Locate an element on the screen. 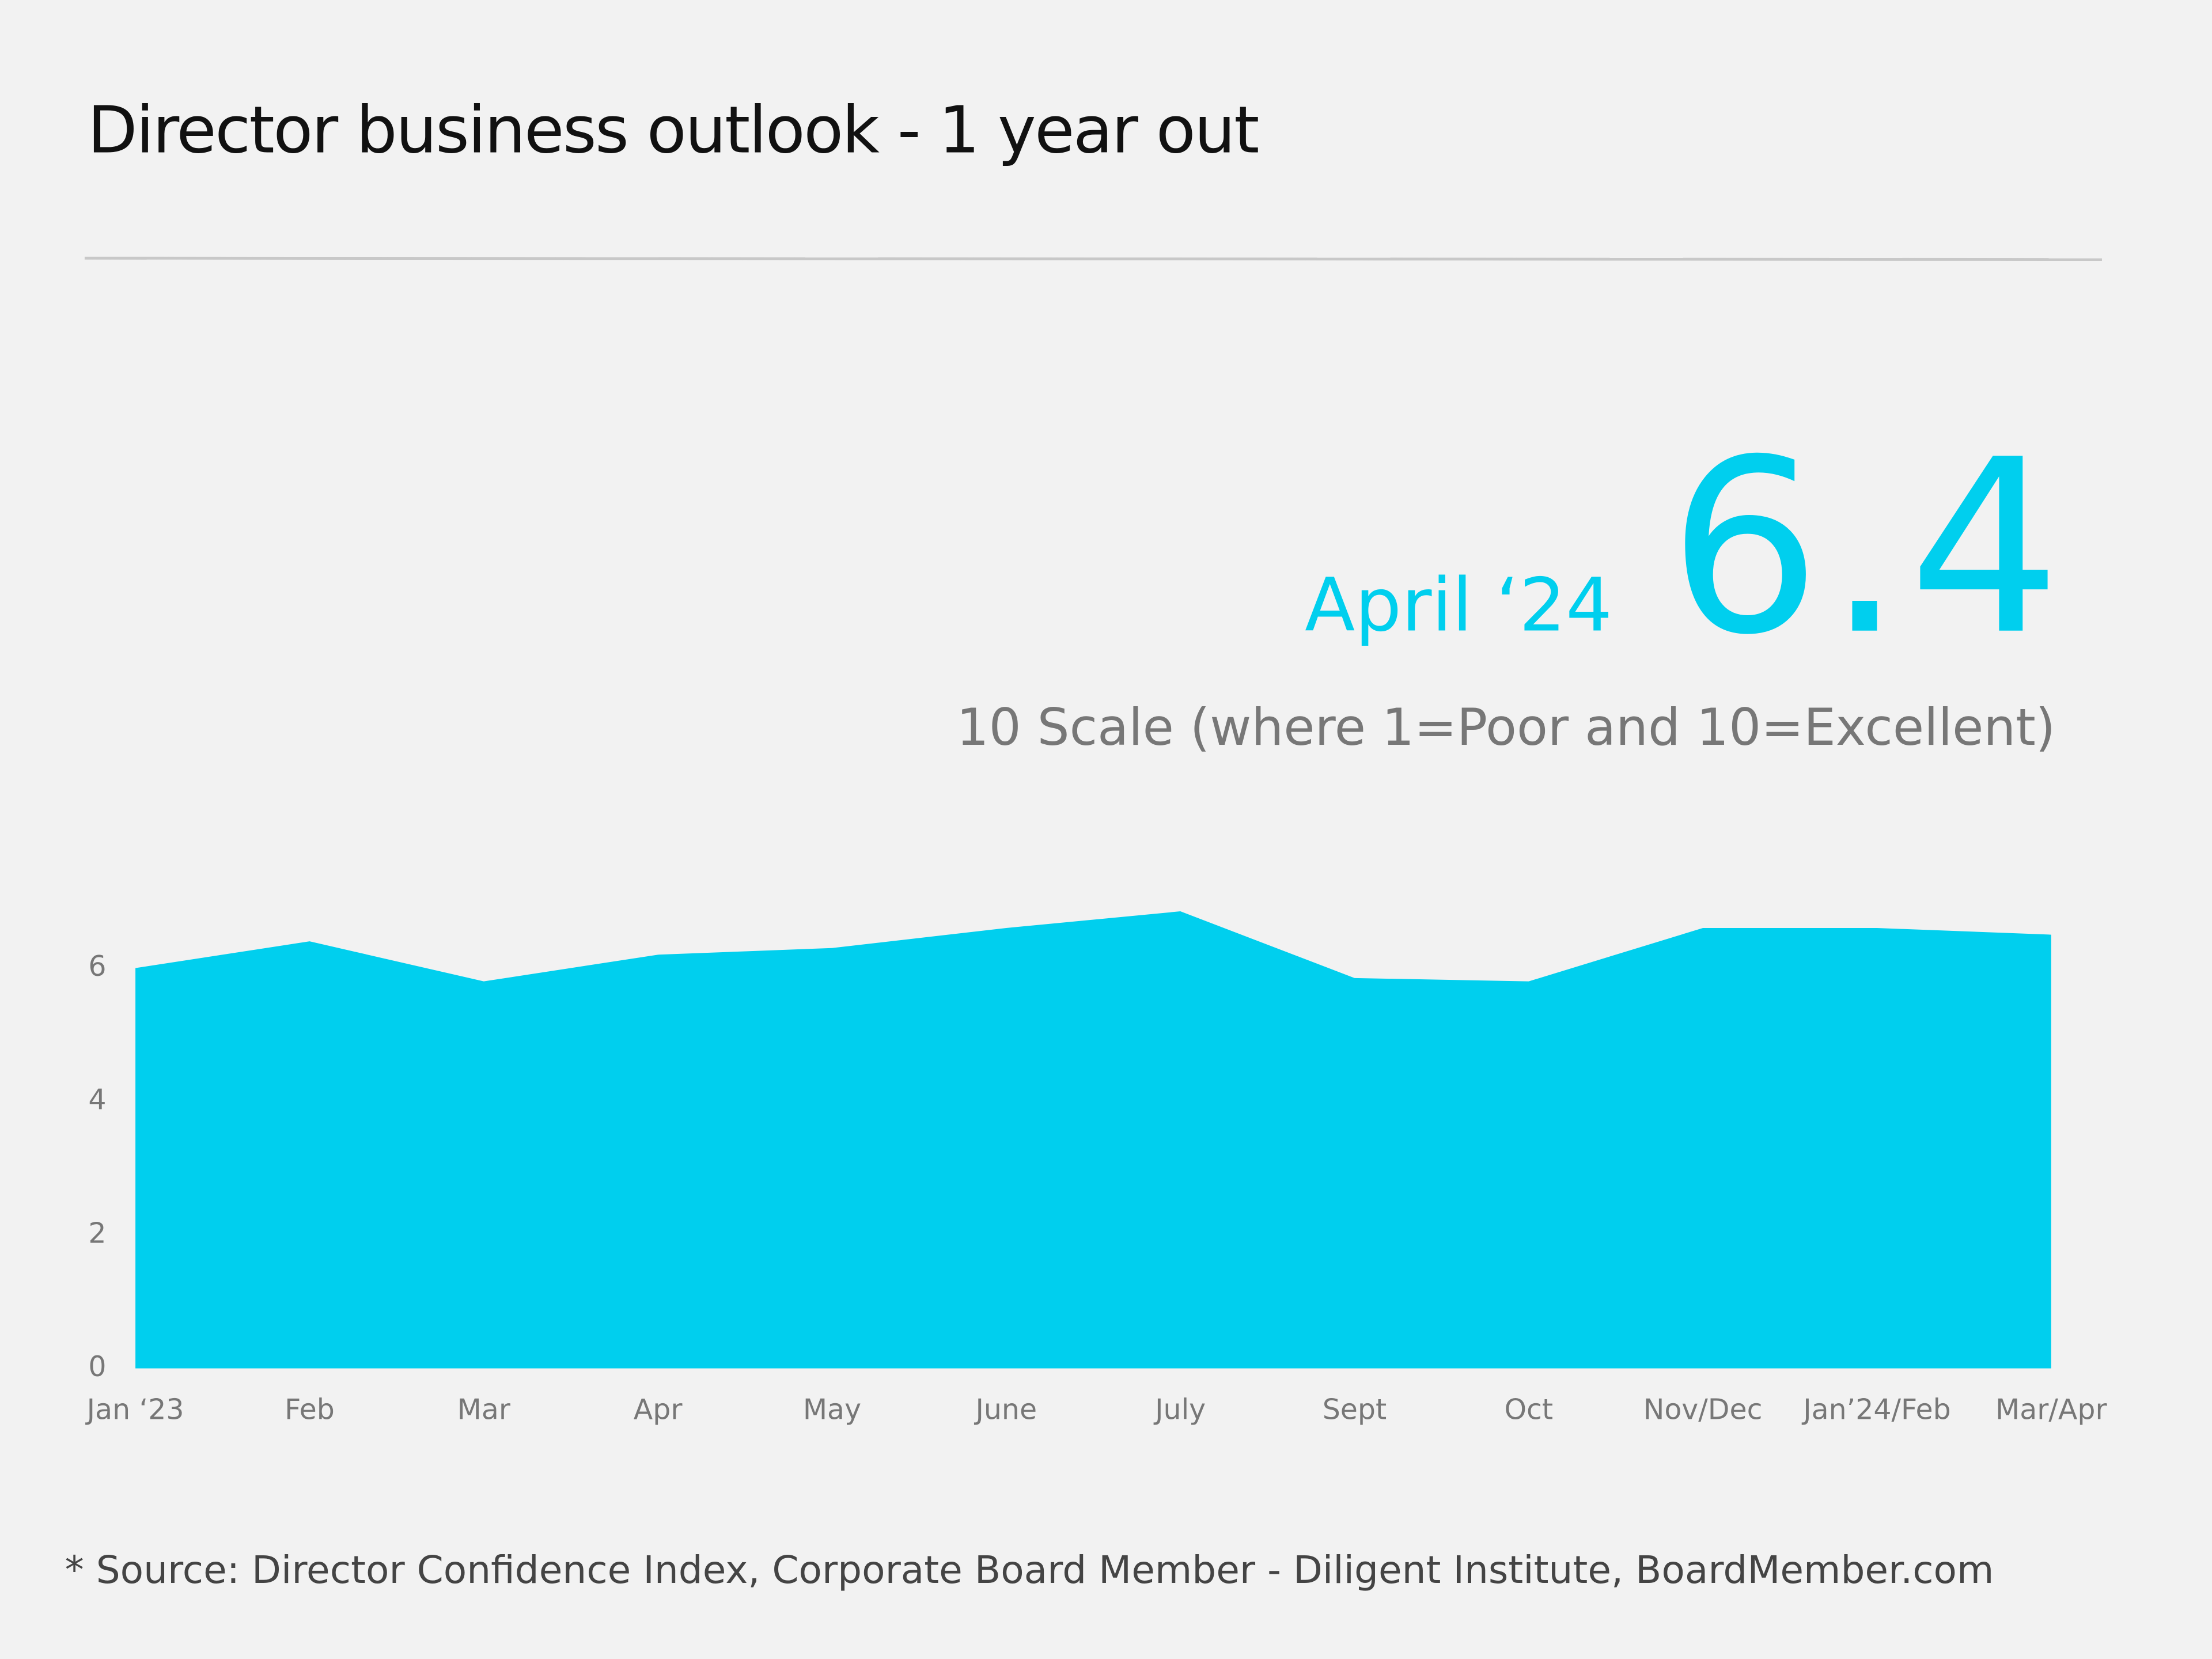 Image resolution: width=2212 pixels, height=1659 pixels. y-tick-label: 4 is located at coordinates (97, 1100).